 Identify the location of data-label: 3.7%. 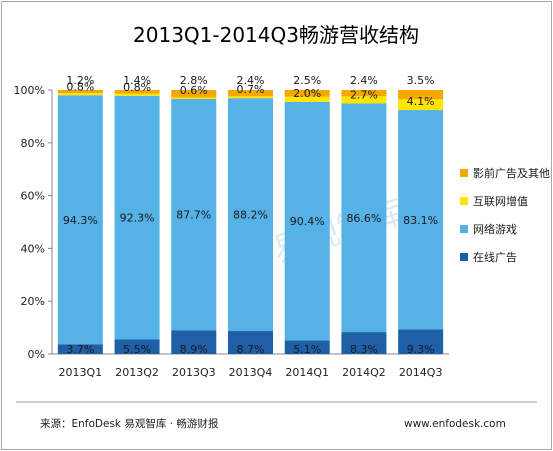
(80, 349).